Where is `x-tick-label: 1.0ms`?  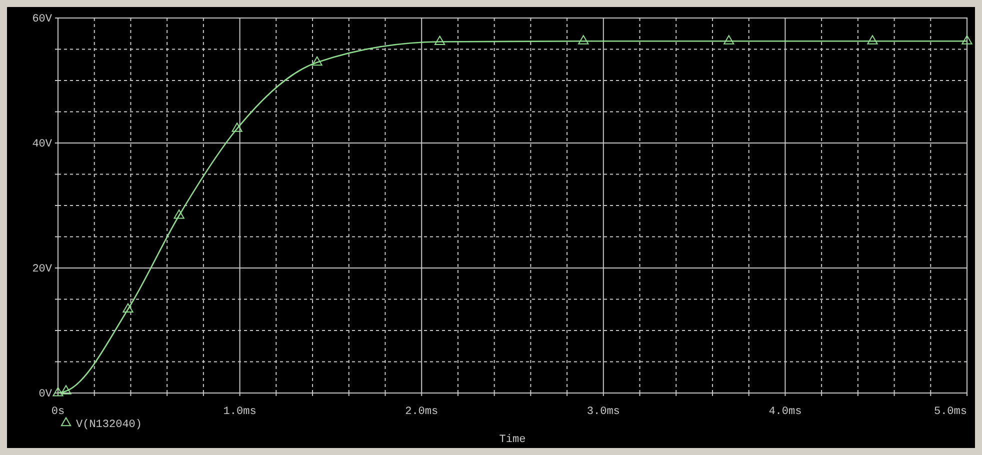 x-tick-label: 1.0ms is located at coordinates (239, 412).